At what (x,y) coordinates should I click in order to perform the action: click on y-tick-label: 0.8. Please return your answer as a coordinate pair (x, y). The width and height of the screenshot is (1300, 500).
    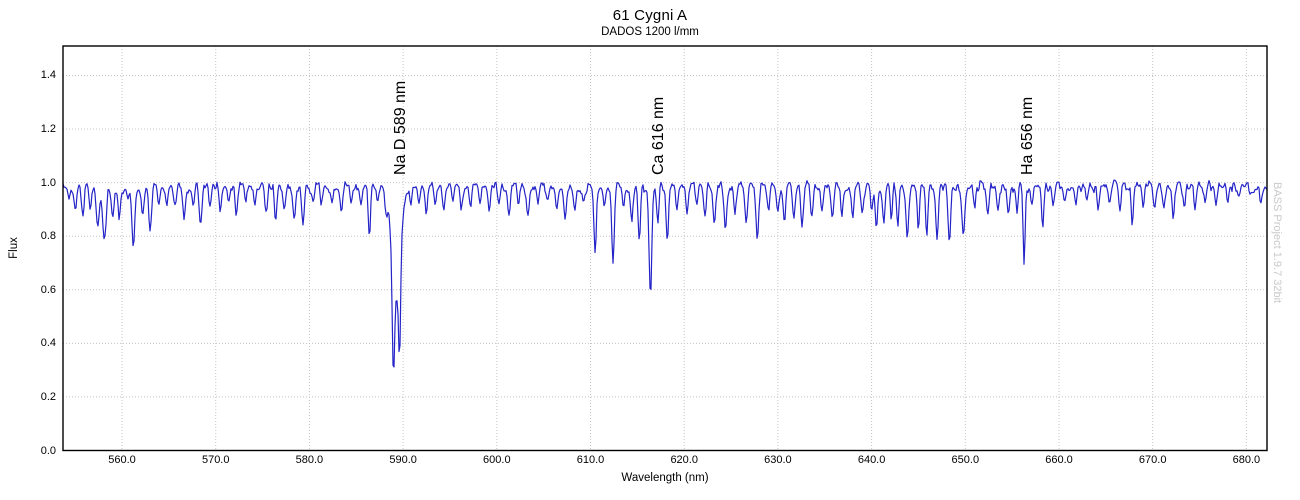
    Looking at the image, I should click on (48, 236).